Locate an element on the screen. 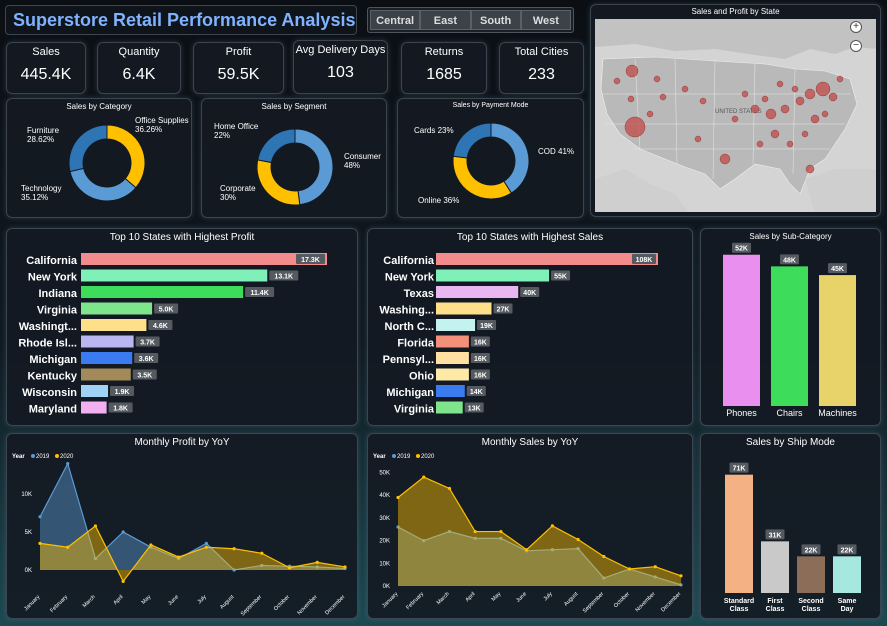 The image size is (887, 626). map-visual: Sales and Profit by State UNITED STATES is located at coordinates (735, 110).